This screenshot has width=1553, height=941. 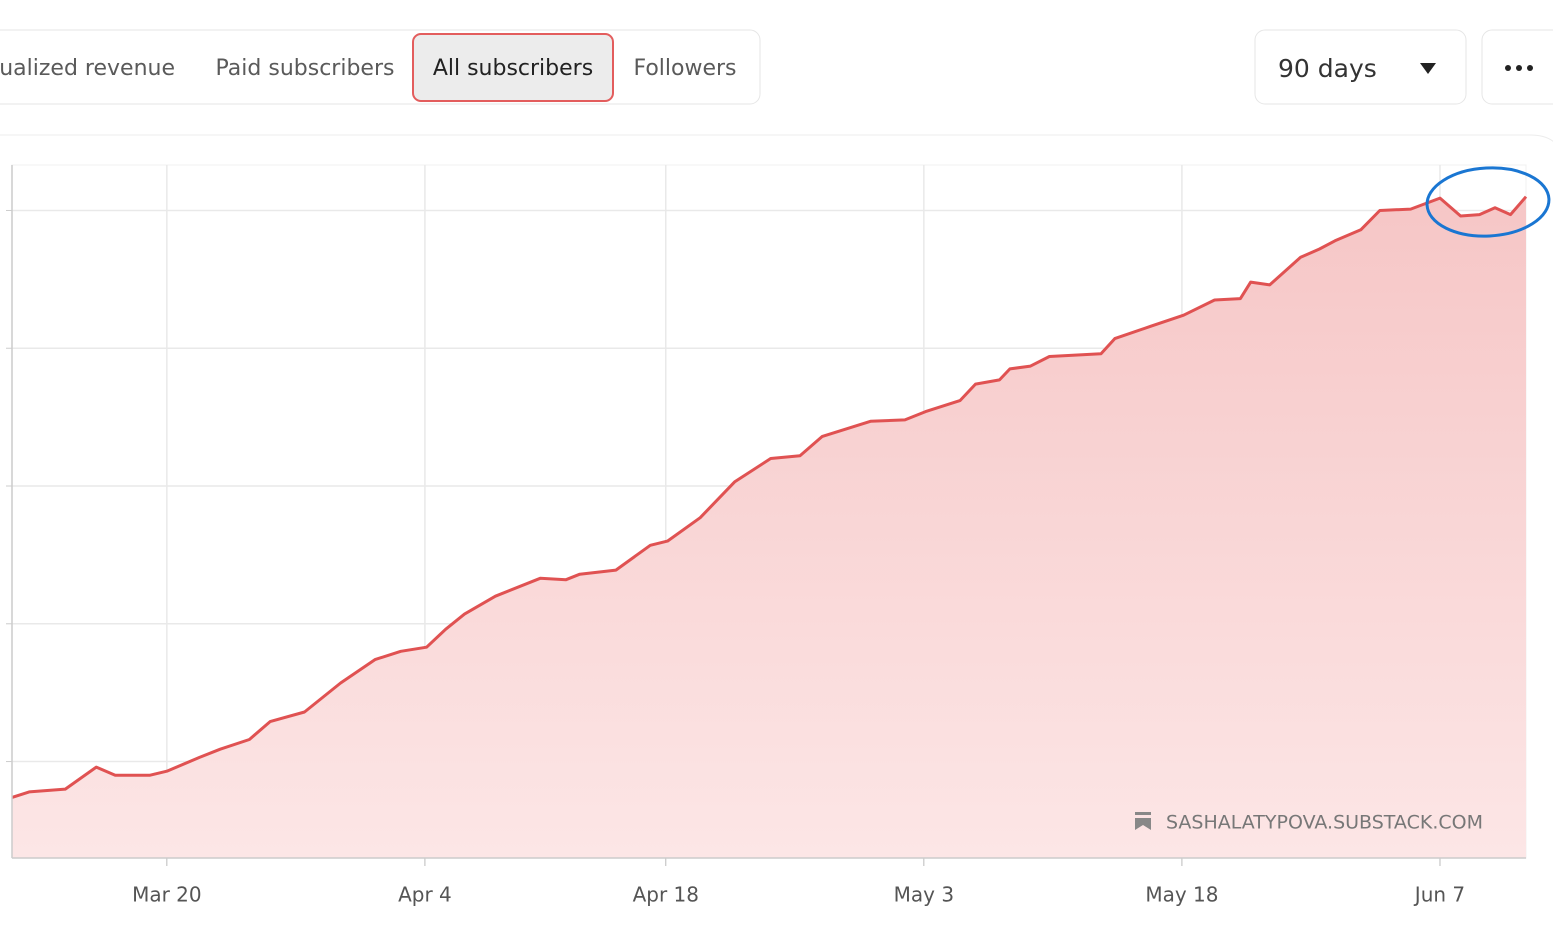 What do you see at coordinates (776, 138) in the screenshot?
I see `card-border` at bounding box center [776, 138].